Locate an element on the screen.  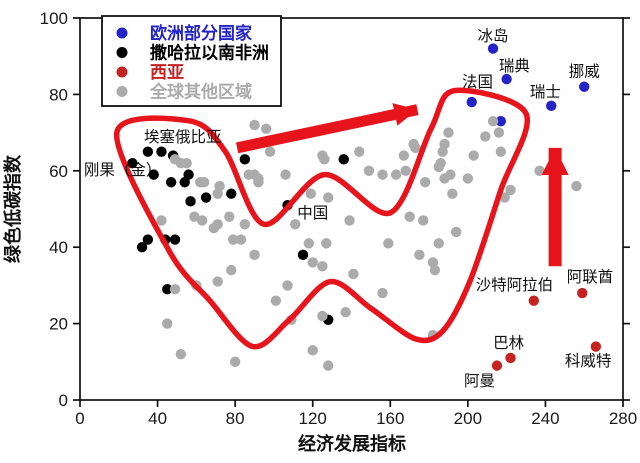
y-tick-label: 80 is located at coordinates (58, 94).